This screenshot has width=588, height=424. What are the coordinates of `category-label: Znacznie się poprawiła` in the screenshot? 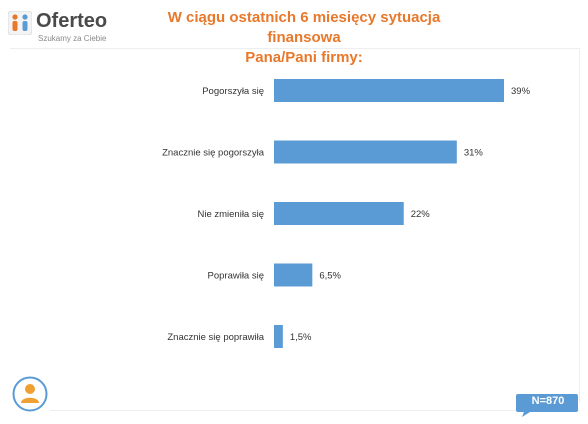 It's located at (215, 337).